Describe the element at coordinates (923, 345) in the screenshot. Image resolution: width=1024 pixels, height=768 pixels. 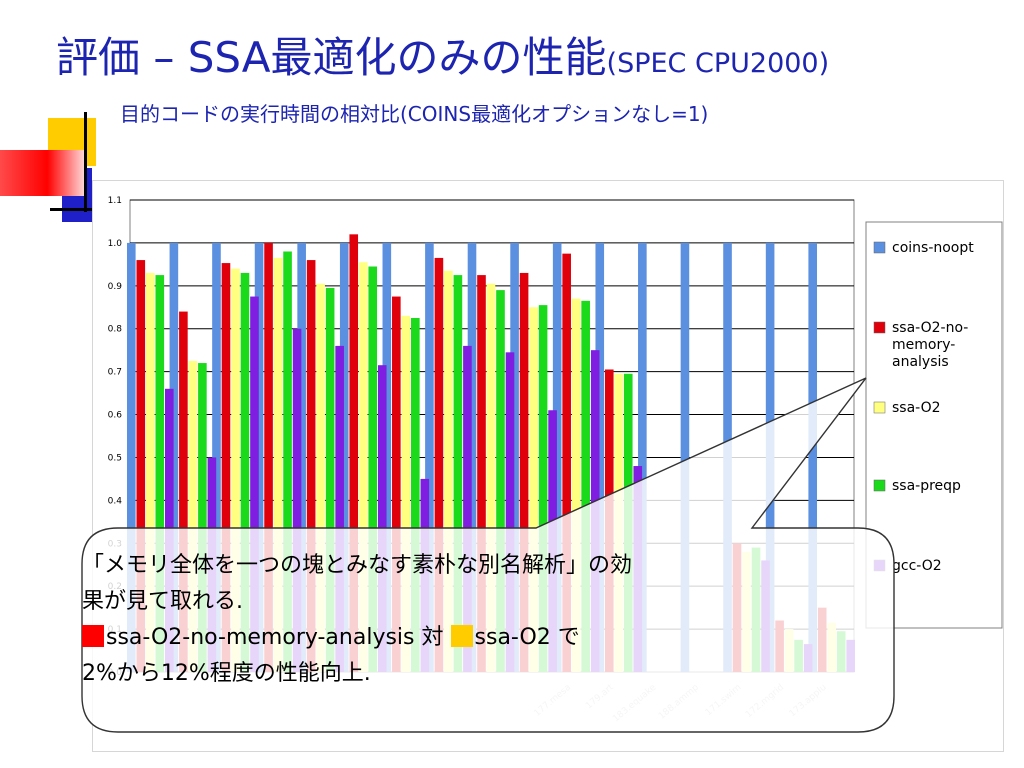
I see `legend-label: memory-` at that location.